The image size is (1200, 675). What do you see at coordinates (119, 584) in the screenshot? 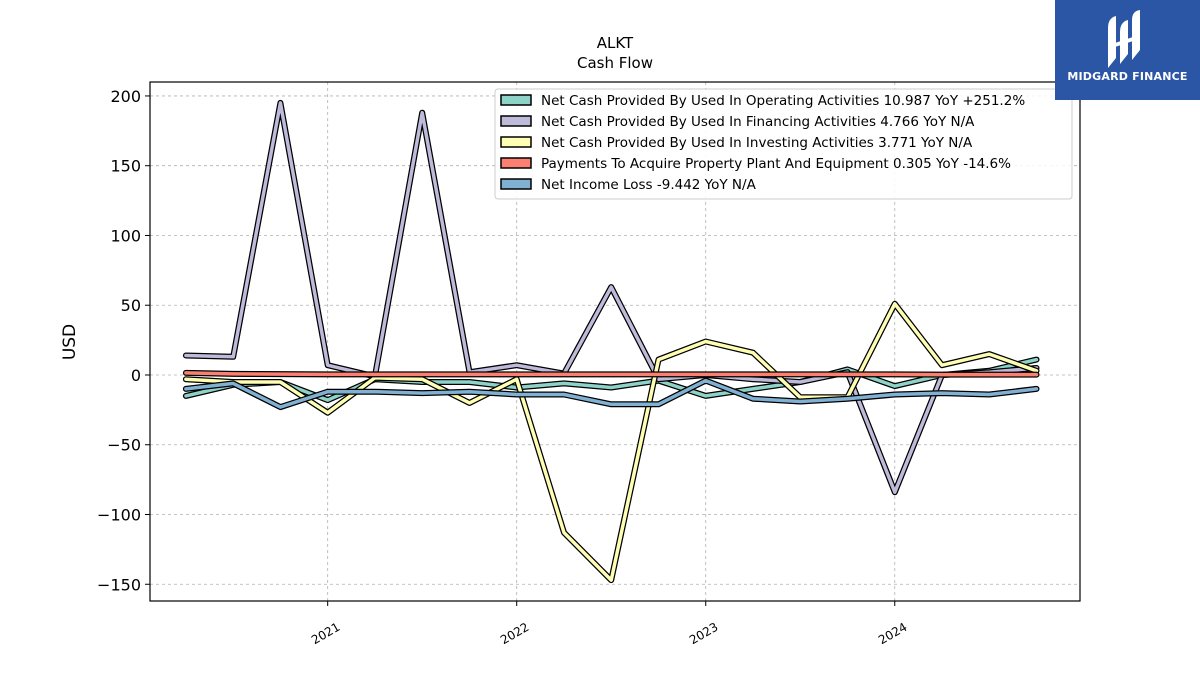
I see `y-tick-label: −150` at bounding box center [119, 584].